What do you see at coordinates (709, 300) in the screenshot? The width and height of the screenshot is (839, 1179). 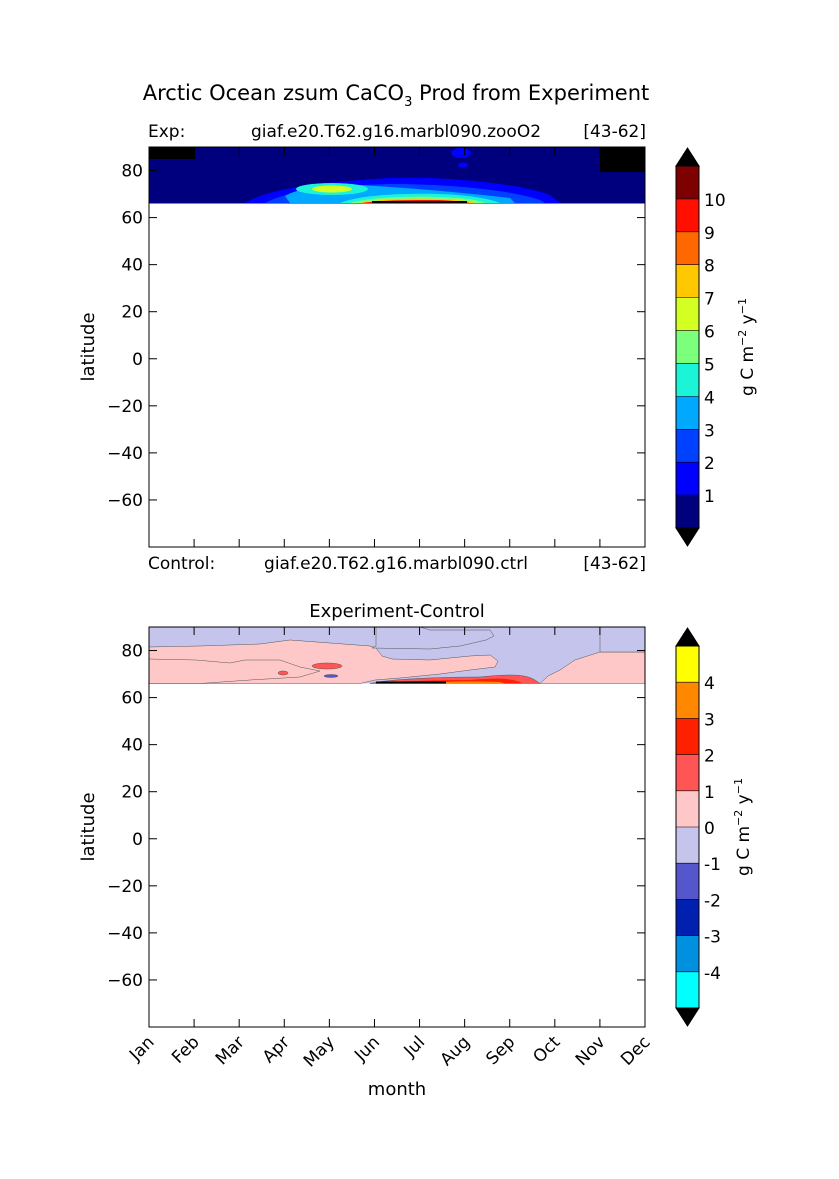 I see `colorbar-tick-label: 7` at bounding box center [709, 300].